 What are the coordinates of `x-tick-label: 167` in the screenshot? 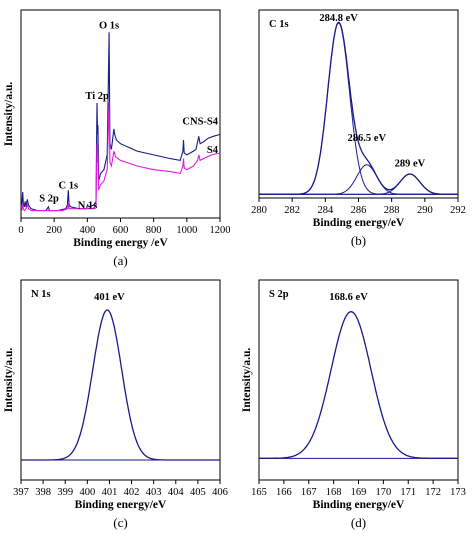 It's located at (309, 492).